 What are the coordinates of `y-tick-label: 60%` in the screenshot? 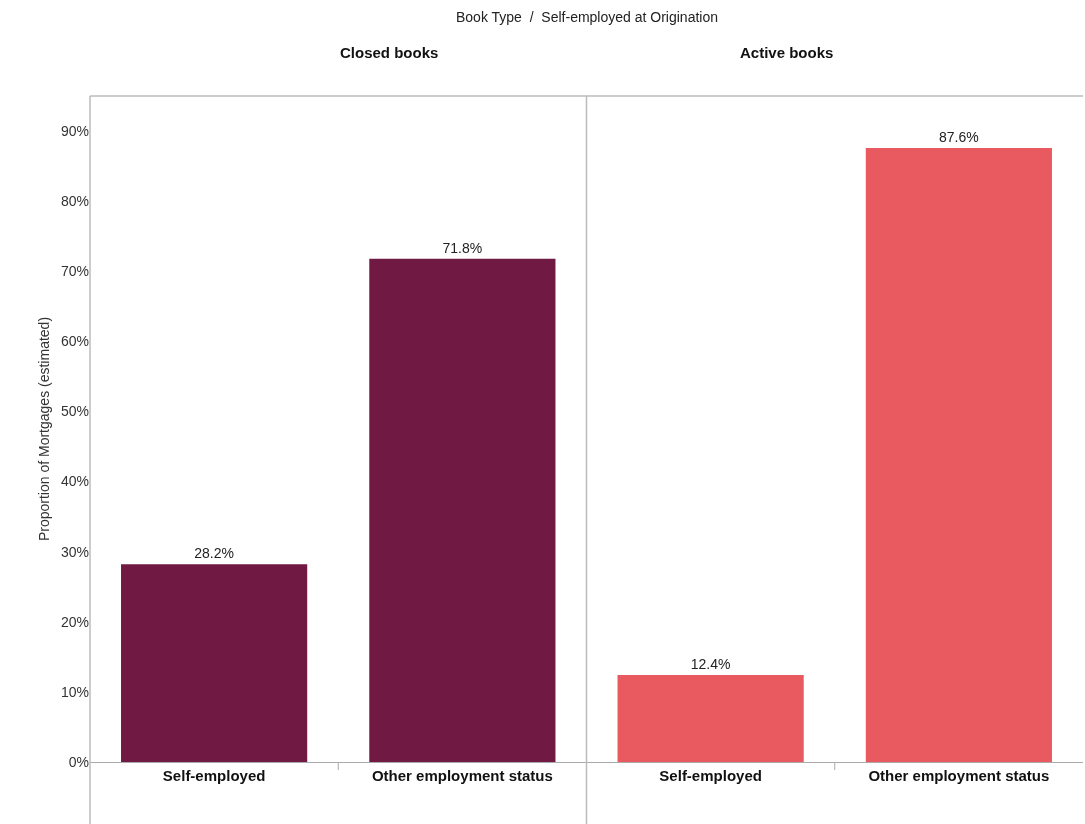 It's located at (74, 341).